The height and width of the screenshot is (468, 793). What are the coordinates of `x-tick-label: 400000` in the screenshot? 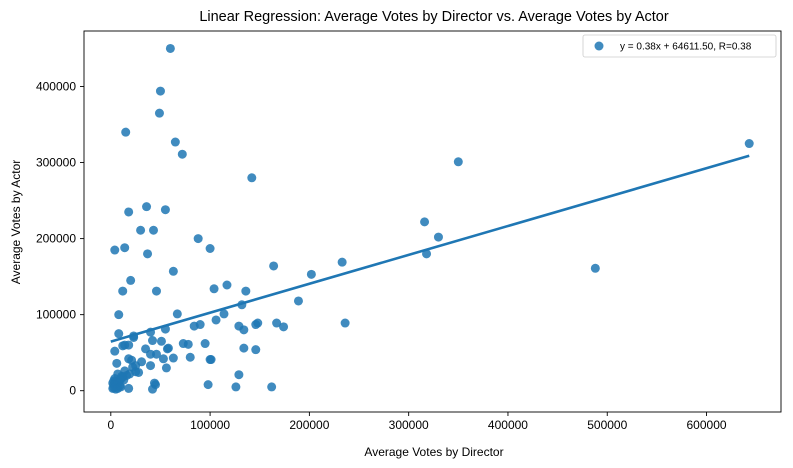 It's located at (508, 425).